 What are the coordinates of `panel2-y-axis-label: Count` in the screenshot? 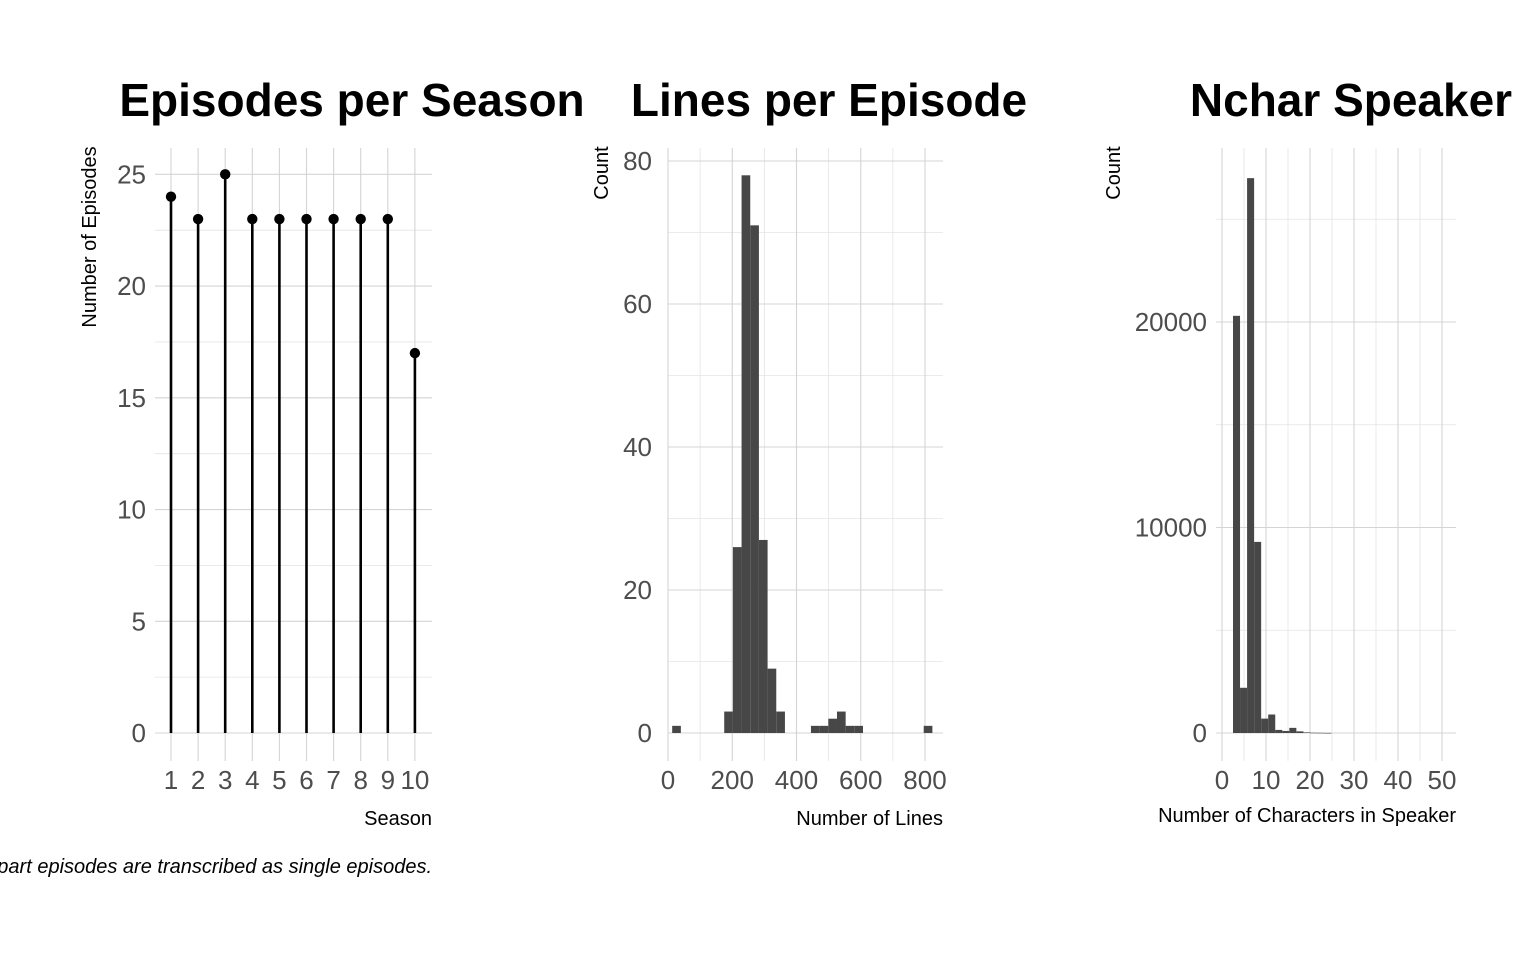 It's located at (602, 173).